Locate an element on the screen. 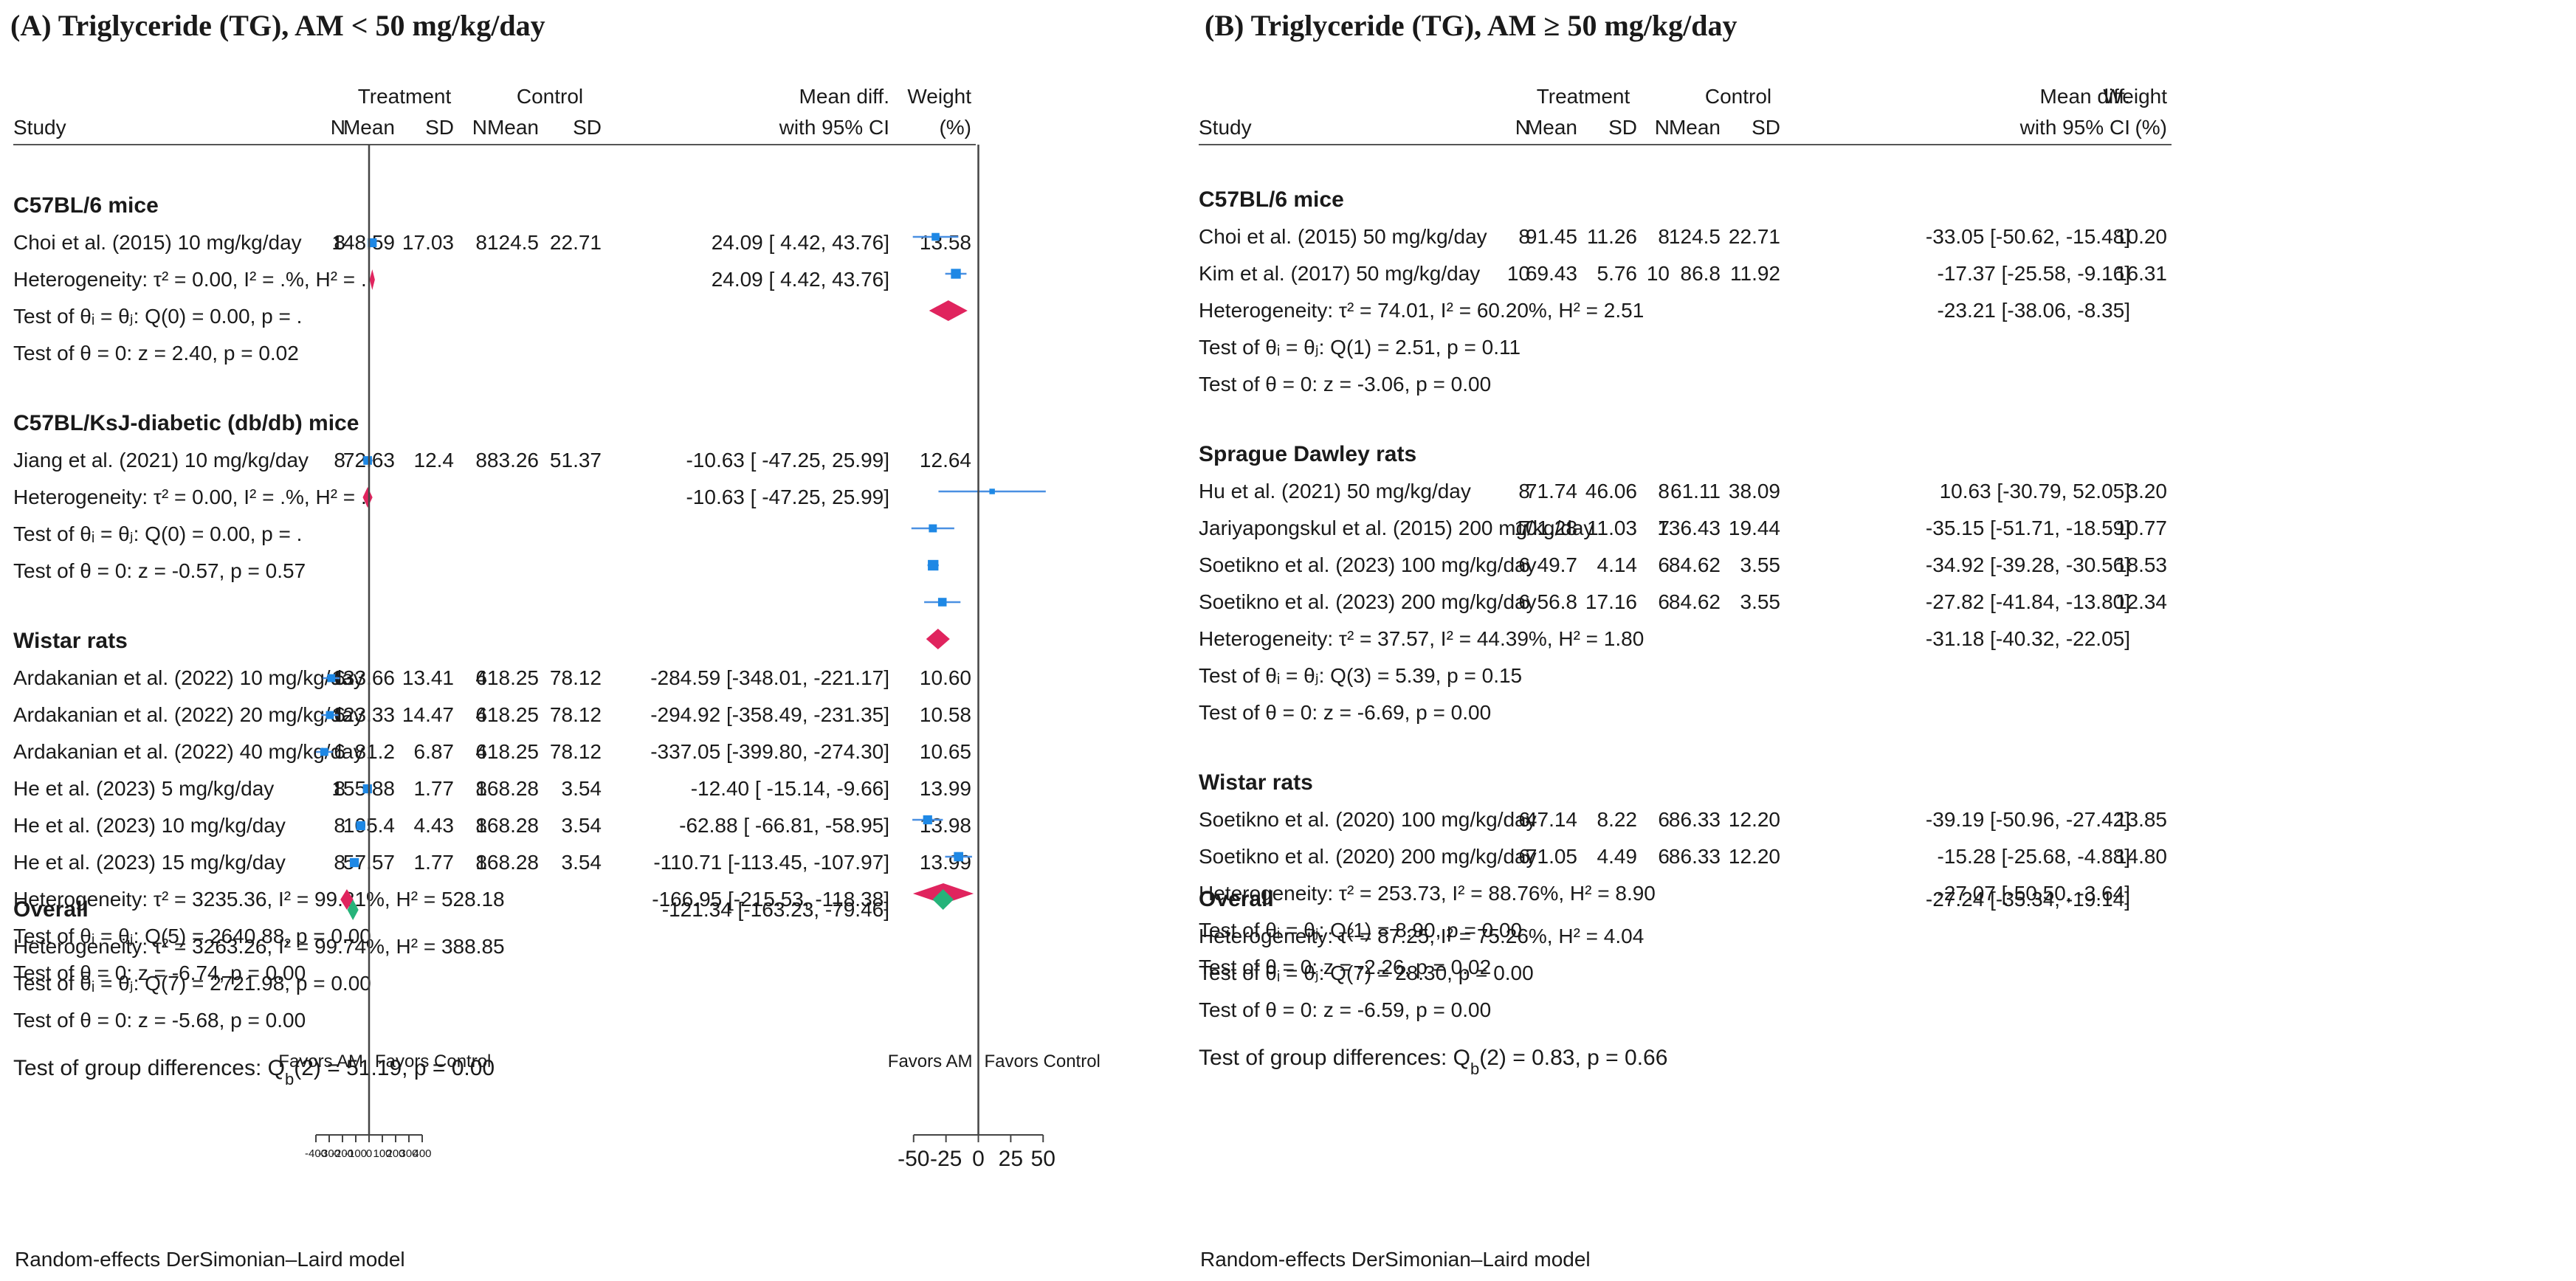 Image resolution: width=2576 pixels, height=1281 pixels. treatment-mean: 123.33 is located at coordinates (363, 714).